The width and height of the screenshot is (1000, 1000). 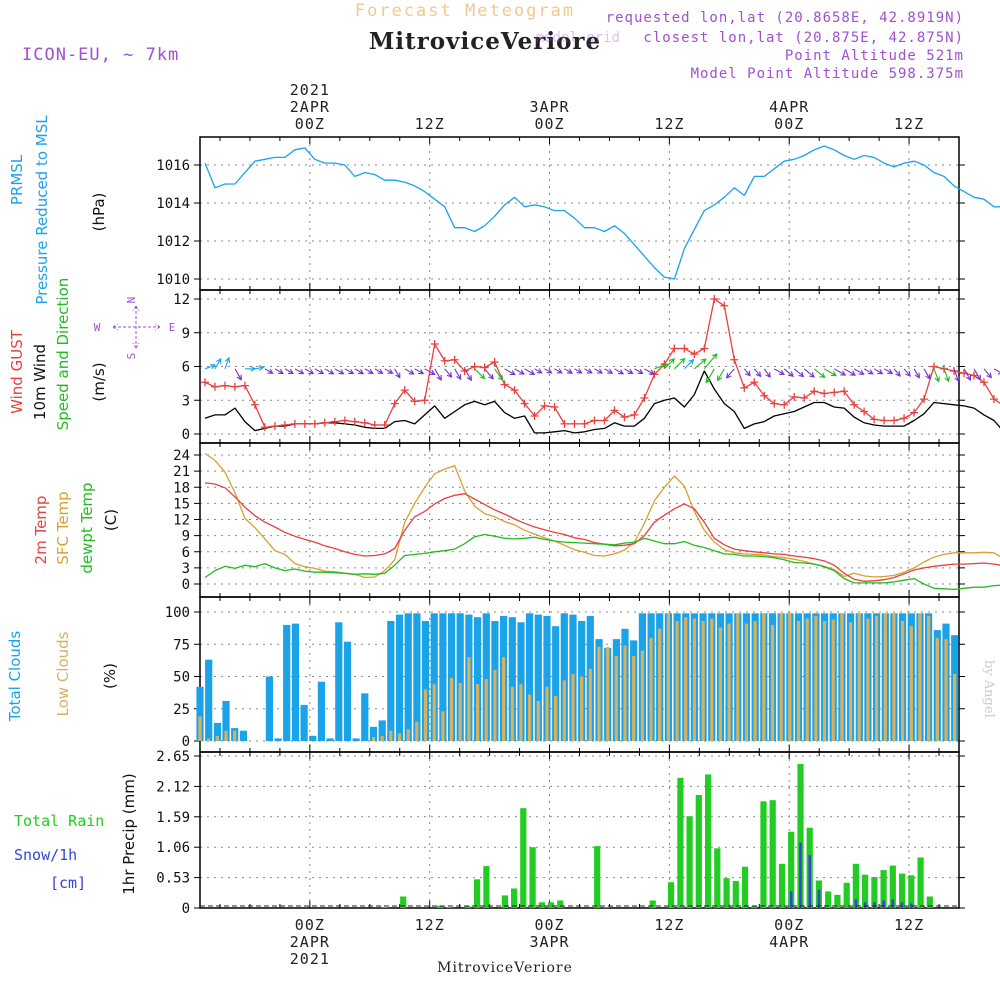 What do you see at coordinates (186, 553) in the screenshot?
I see `y-tick-label: 6` at bounding box center [186, 553].